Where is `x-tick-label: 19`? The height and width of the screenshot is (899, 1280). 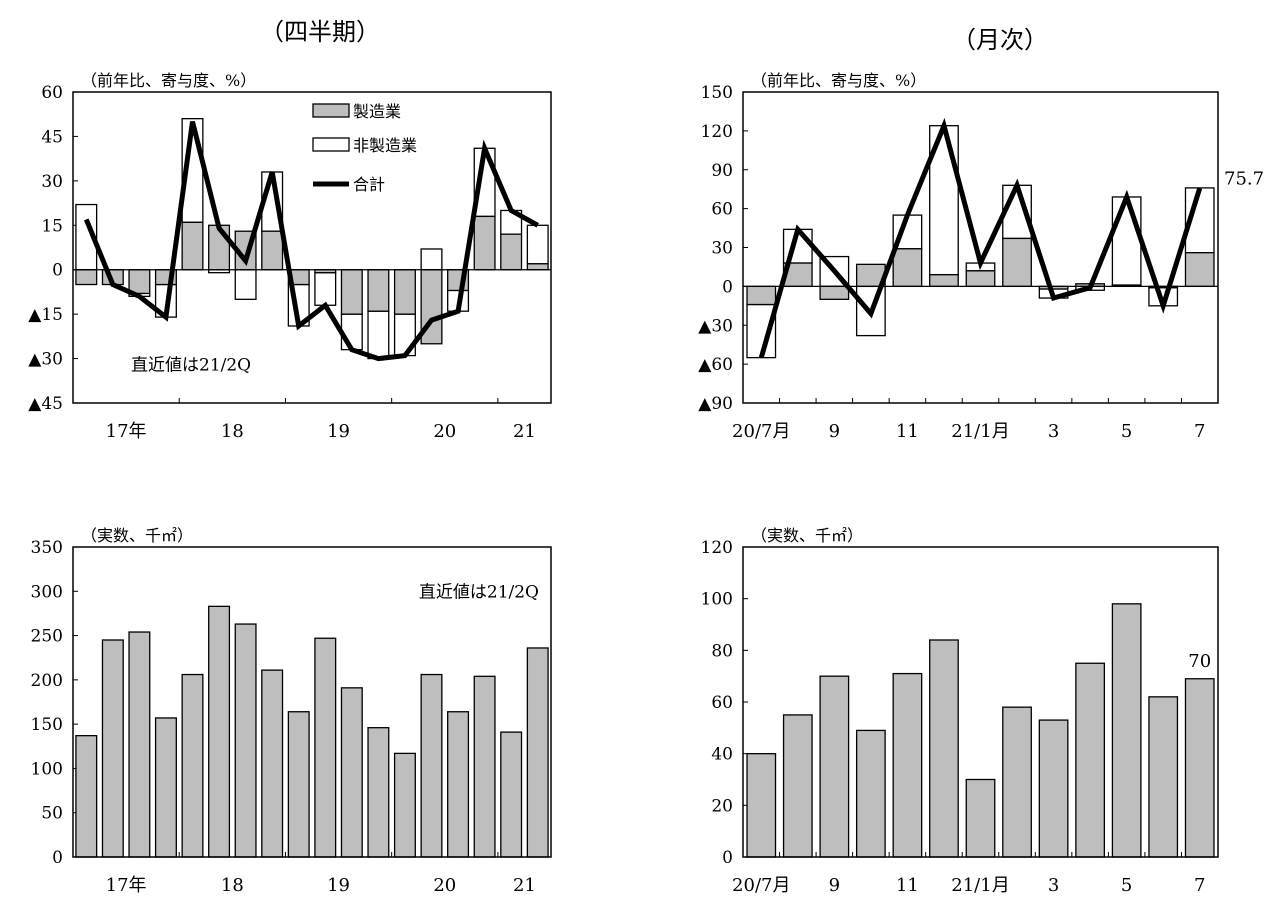 x-tick-label: 19 is located at coordinates (338, 431).